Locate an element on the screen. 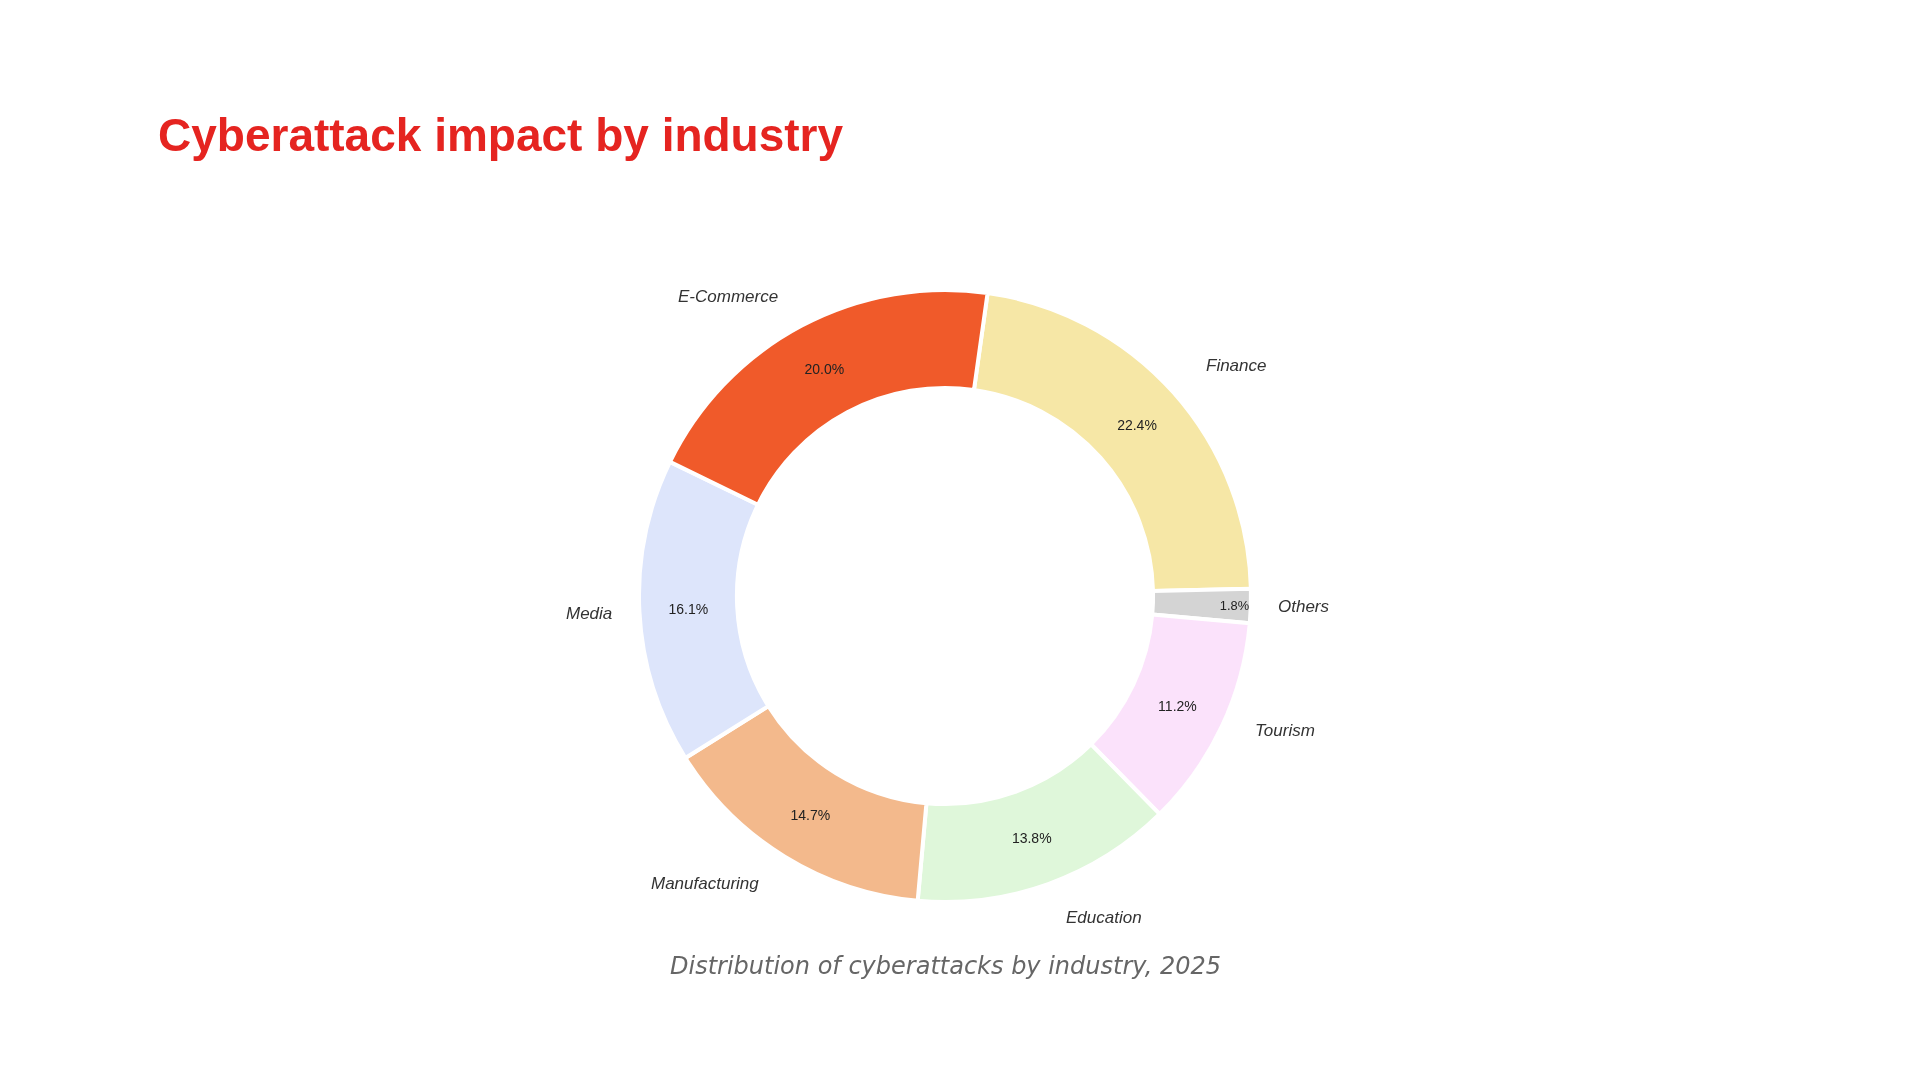 This screenshot has height=1080, width=1920. data-label: 20.0% is located at coordinates (824, 369).